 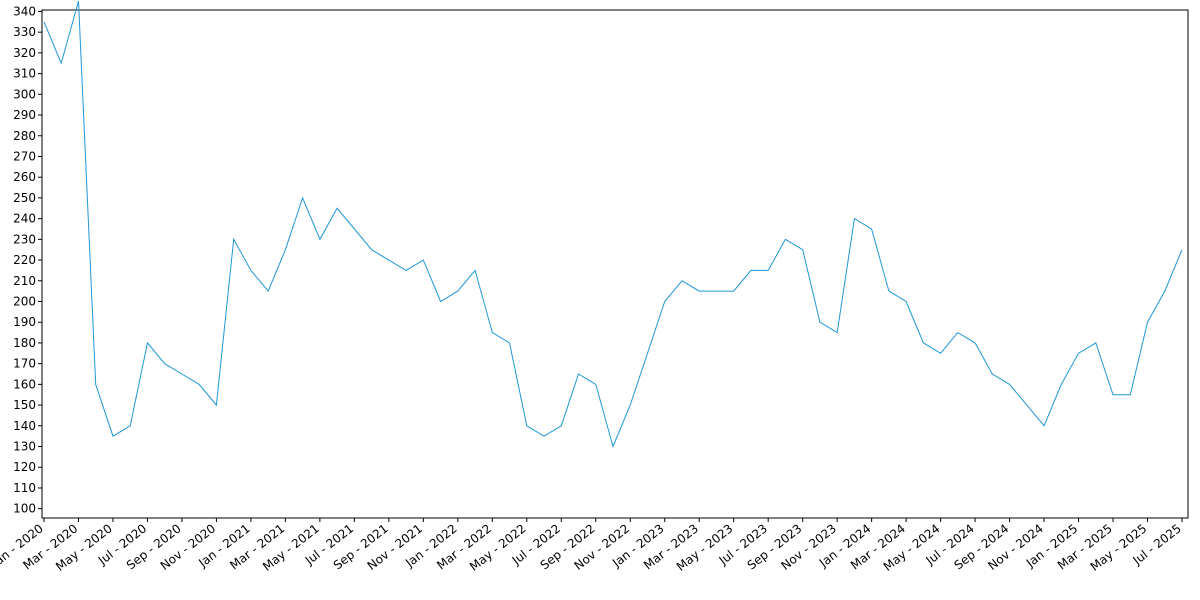 What do you see at coordinates (24, 488) in the screenshot?
I see `y-tick-label: 110` at bounding box center [24, 488].